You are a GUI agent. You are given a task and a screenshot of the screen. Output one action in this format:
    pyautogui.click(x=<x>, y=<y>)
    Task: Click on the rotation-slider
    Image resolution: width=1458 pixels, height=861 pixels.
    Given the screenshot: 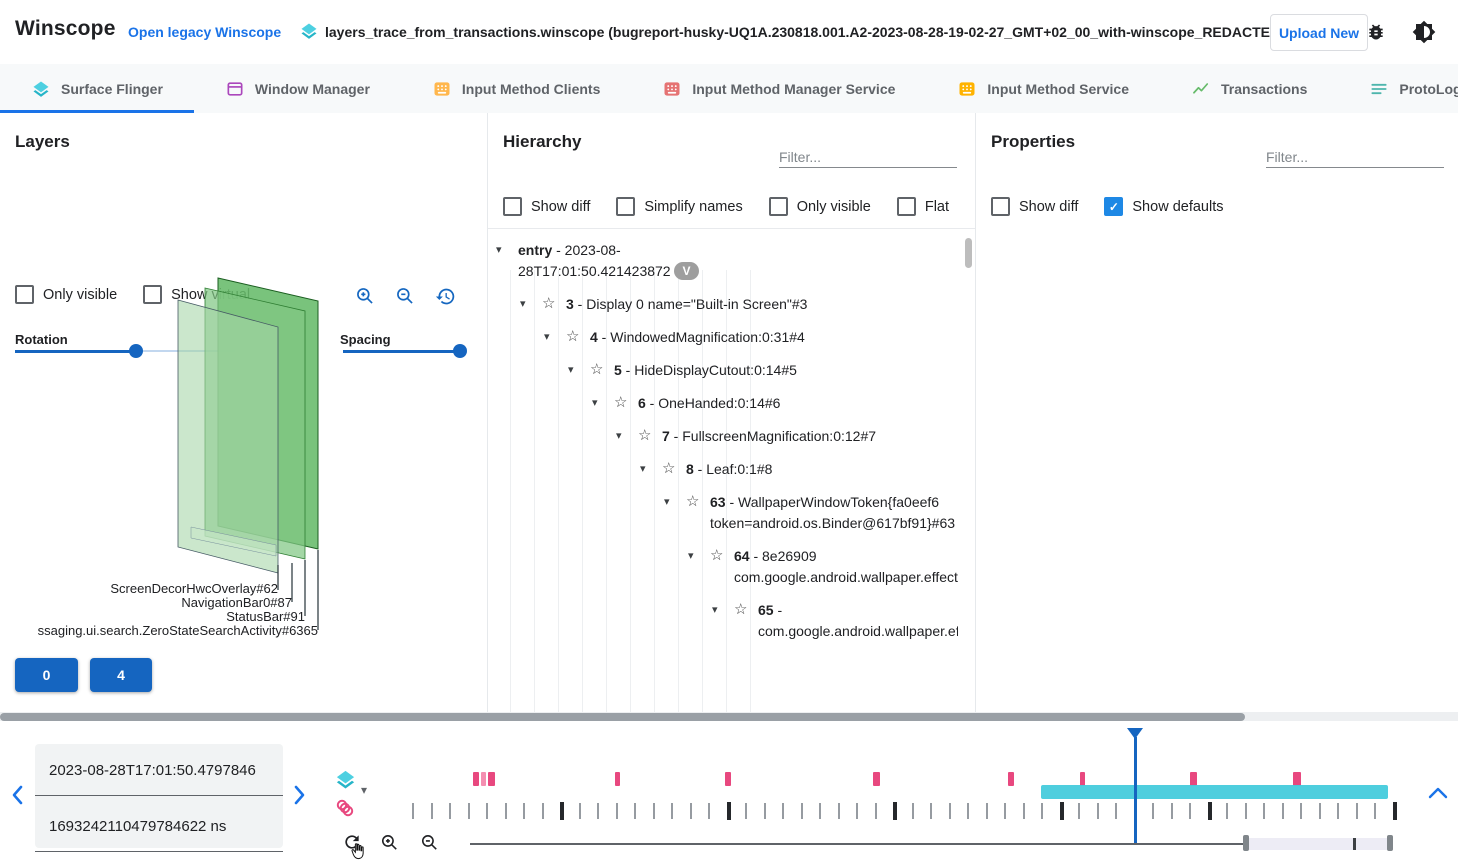 What is the action you would take?
    pyautogui.click(x=125, y=351)
    